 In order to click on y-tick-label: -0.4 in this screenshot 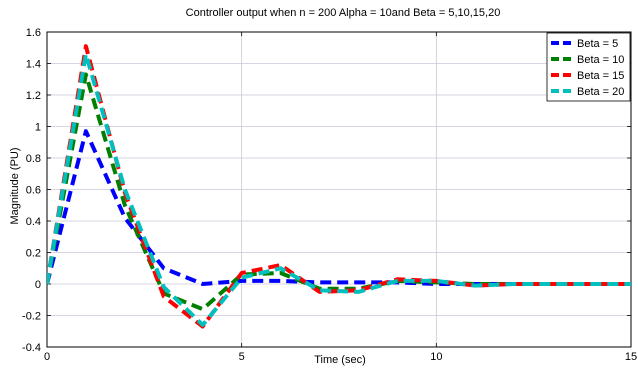, I will do `click(31, 348)`.